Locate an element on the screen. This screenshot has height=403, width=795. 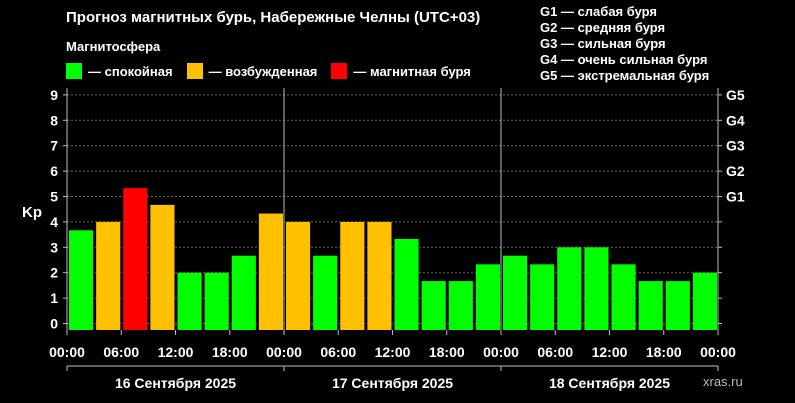
y-tick-label: 9 is located at coordinates (54, 95).